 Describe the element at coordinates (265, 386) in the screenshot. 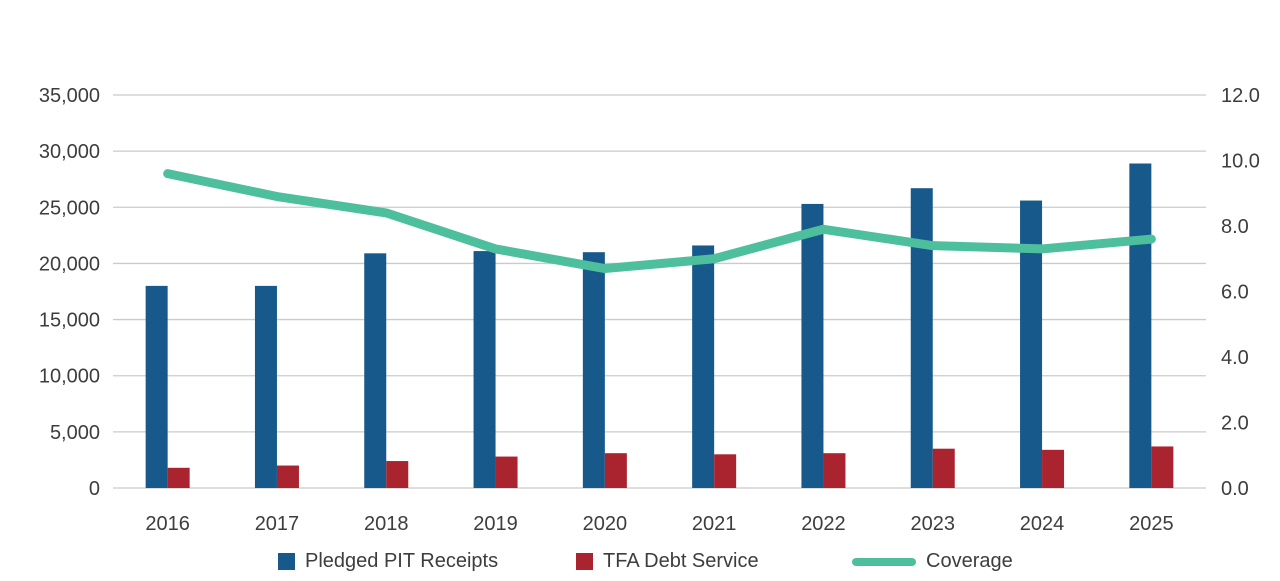

I see `bar-pledged-pit-receipts-2017` at that location.